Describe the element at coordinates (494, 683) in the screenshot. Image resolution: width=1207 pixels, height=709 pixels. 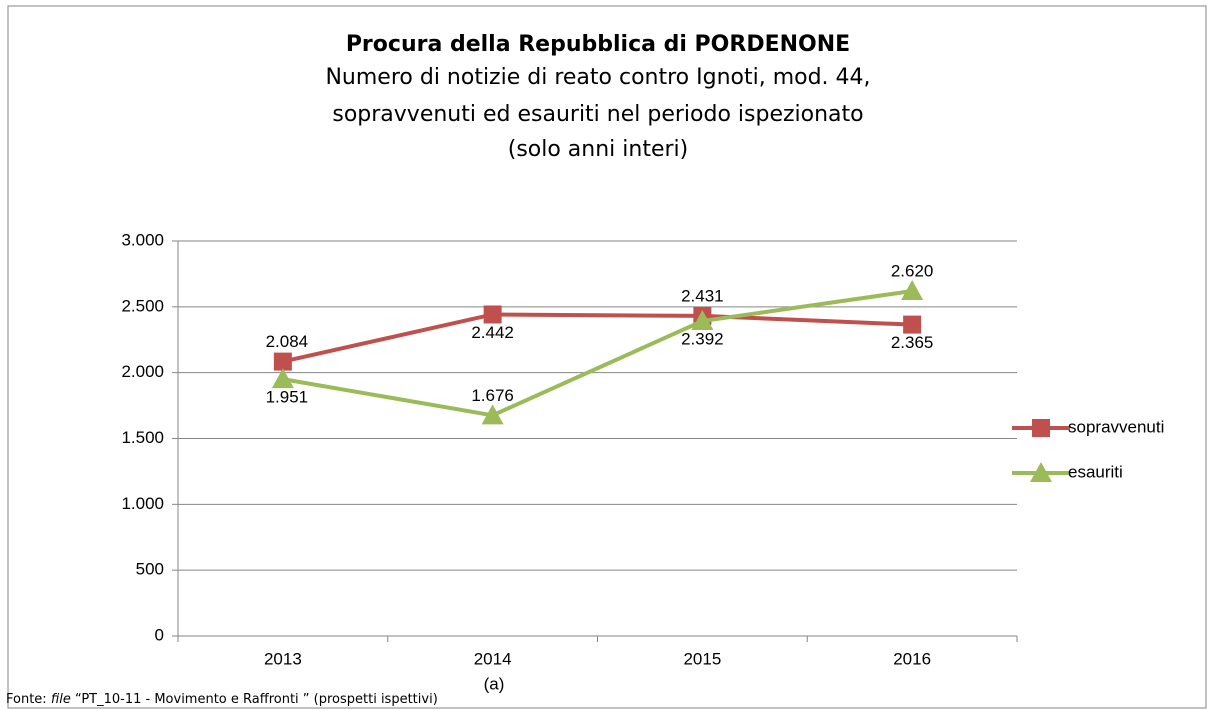
I see `caption: (a)` at that location.